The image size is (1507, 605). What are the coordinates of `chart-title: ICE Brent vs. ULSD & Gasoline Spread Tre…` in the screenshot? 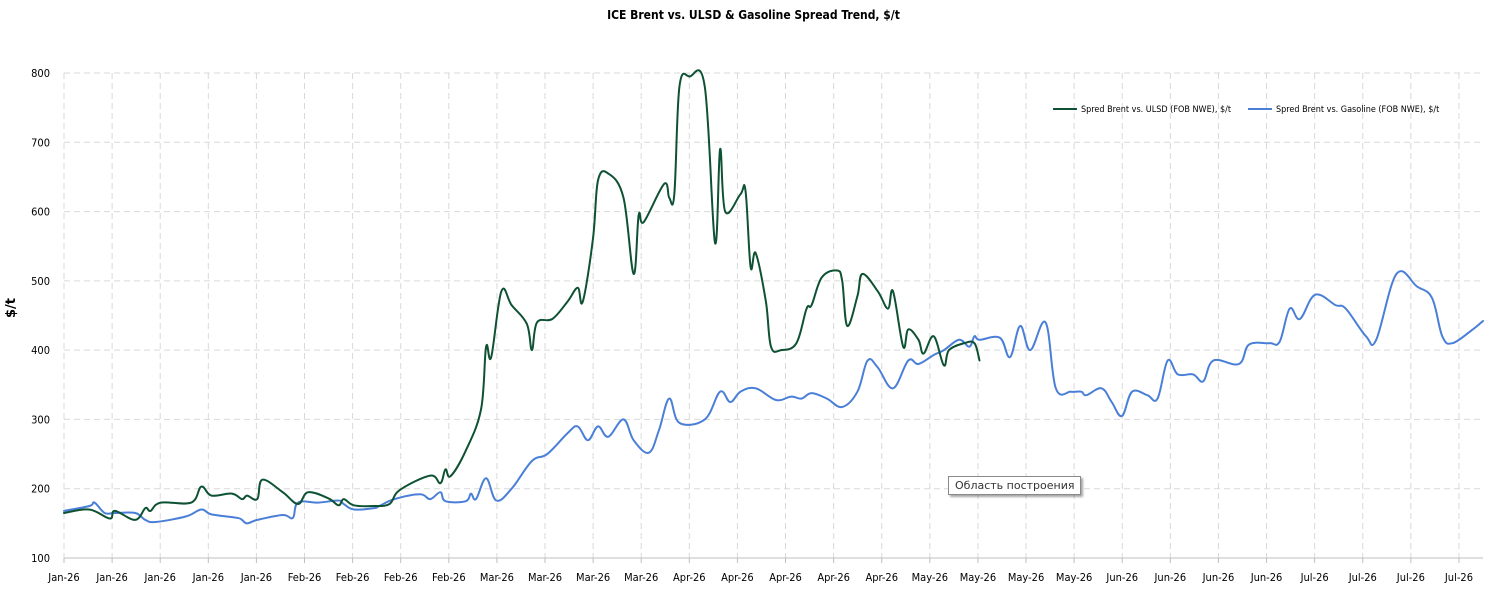 It's located at (753, 15).